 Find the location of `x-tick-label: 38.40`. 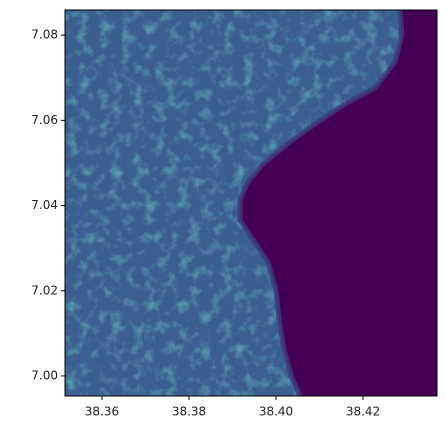

x-tick-label: 38.40 is located at coordinates (276, 412).